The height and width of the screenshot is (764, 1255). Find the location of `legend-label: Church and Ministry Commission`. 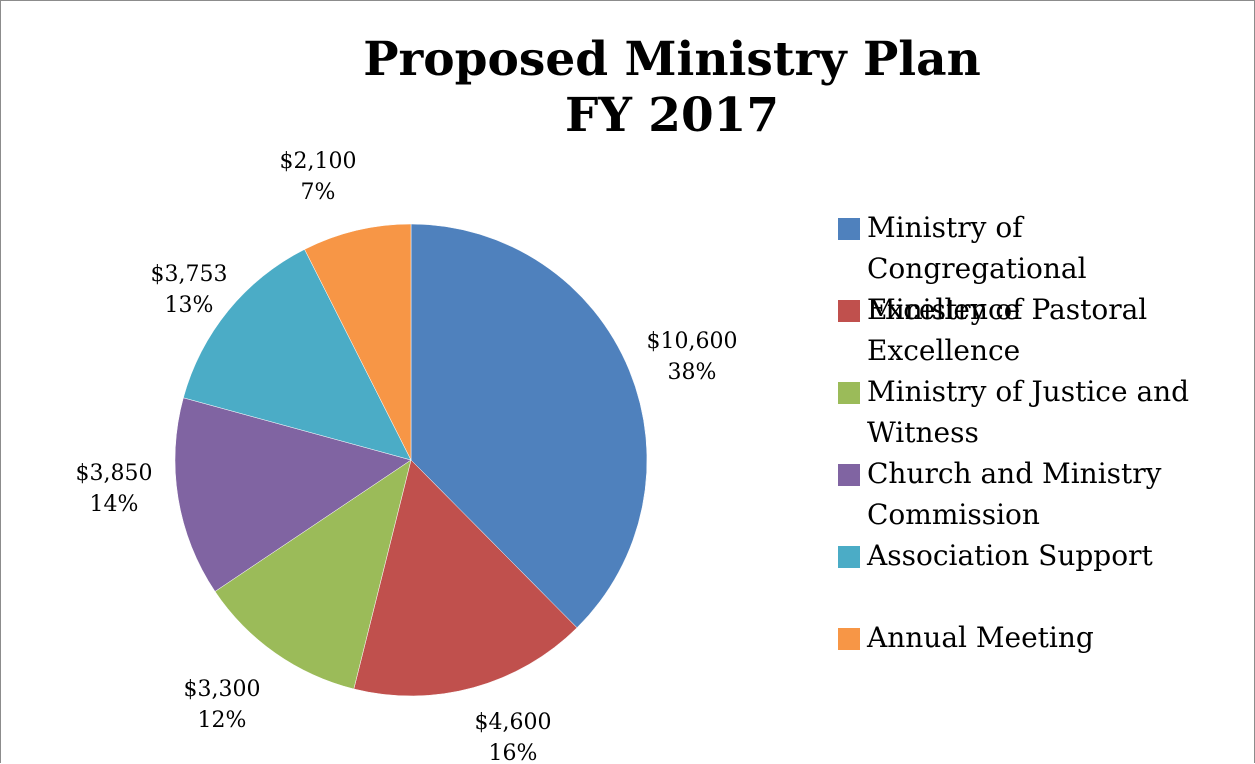

legend-label: Church and Ministry Commission is located at coordinates (1014, 494).